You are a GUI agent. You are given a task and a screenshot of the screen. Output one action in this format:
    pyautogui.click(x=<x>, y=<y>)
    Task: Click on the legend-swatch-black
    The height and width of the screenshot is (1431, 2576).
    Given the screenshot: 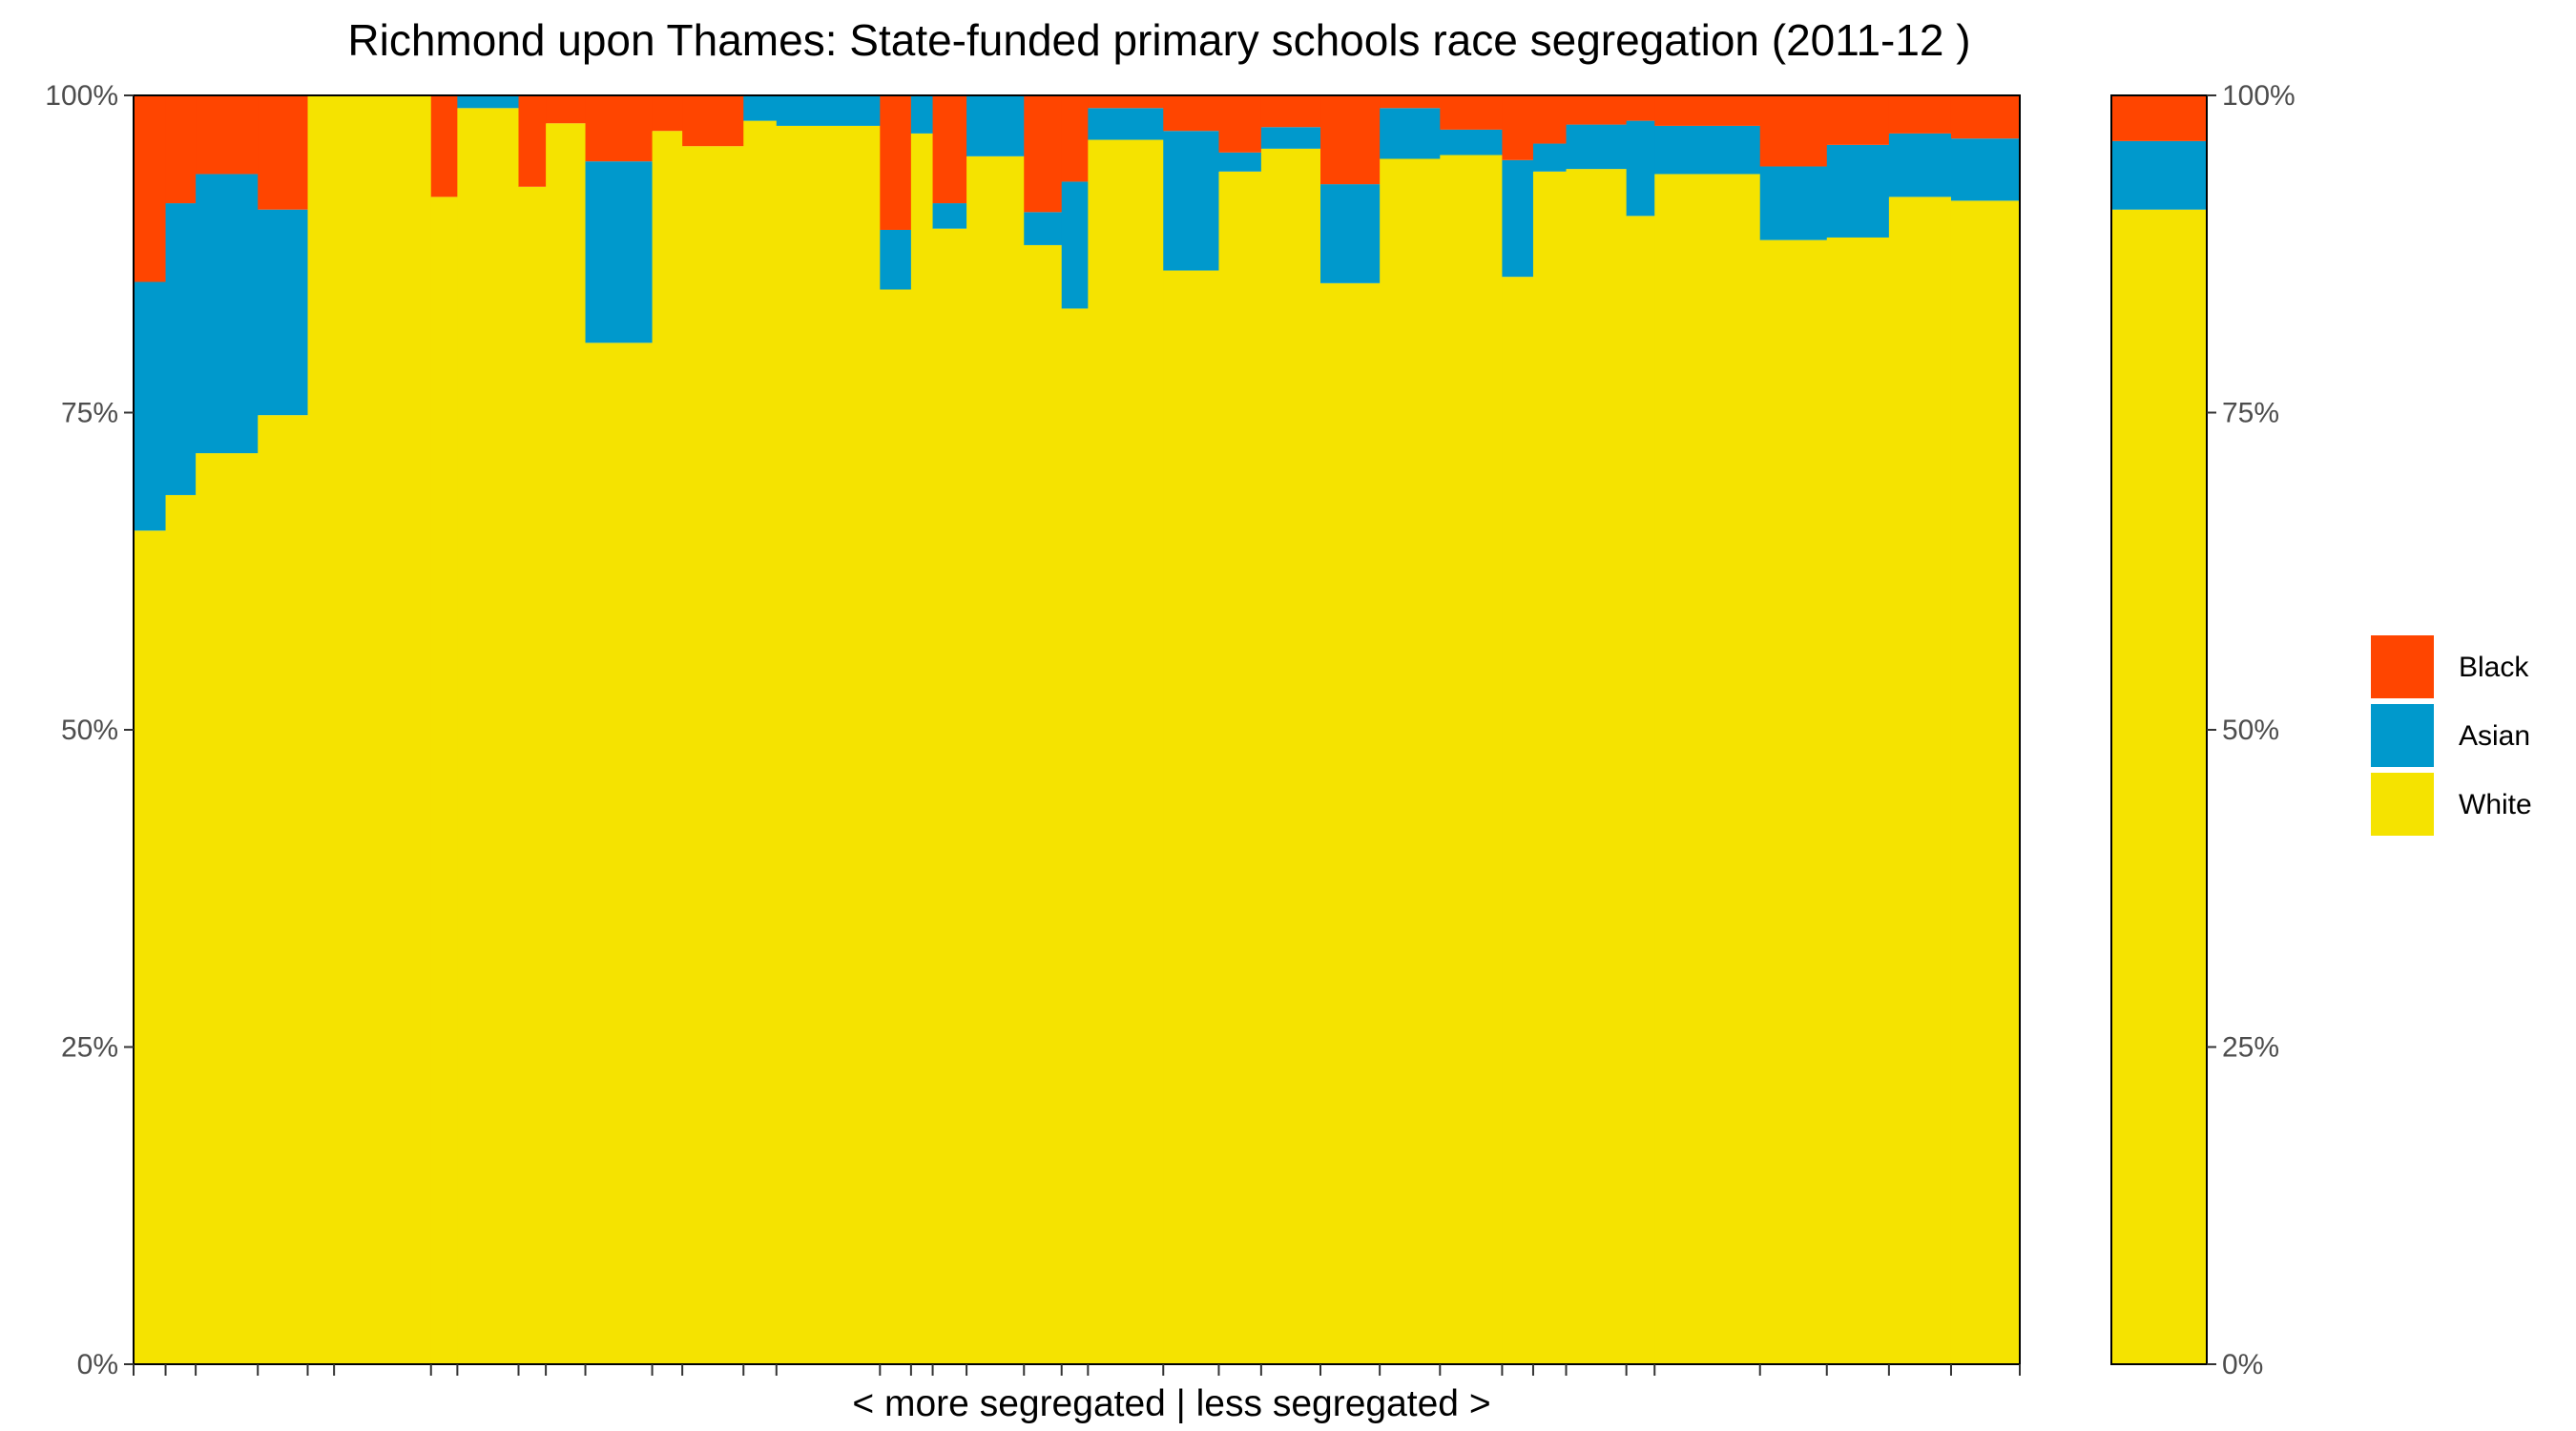 What is the action you would take?
    pyautogui.click(x=2402, y=667)
    